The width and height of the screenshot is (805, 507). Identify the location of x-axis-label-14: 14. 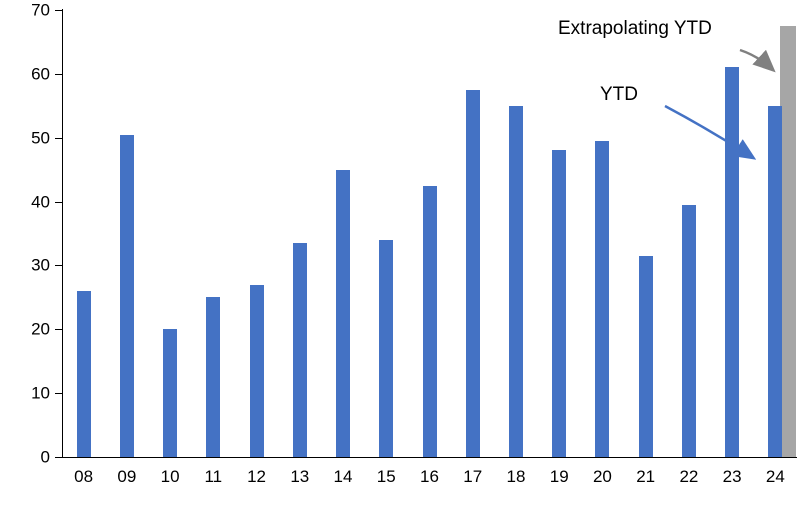
(343, 476).